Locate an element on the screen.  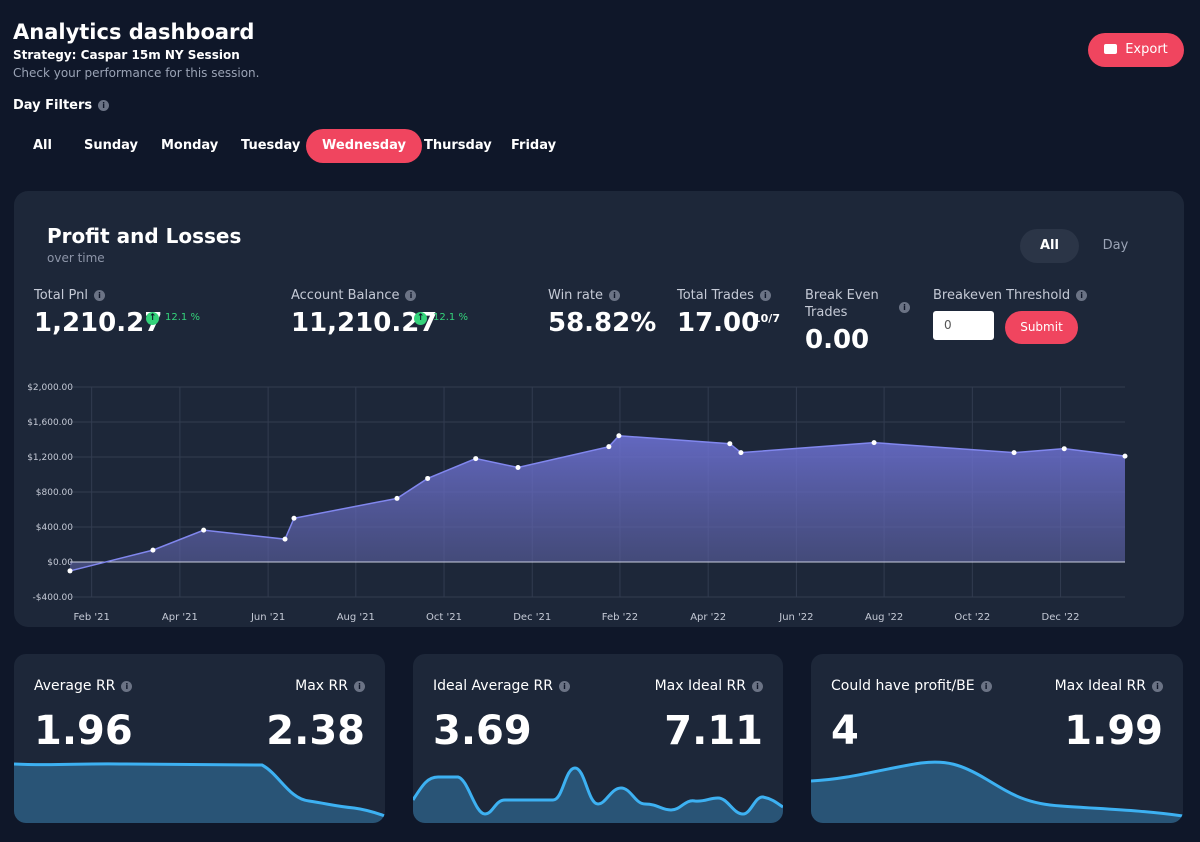
y-tick-label: $1,600.00 is located at coordinates (50, 423).